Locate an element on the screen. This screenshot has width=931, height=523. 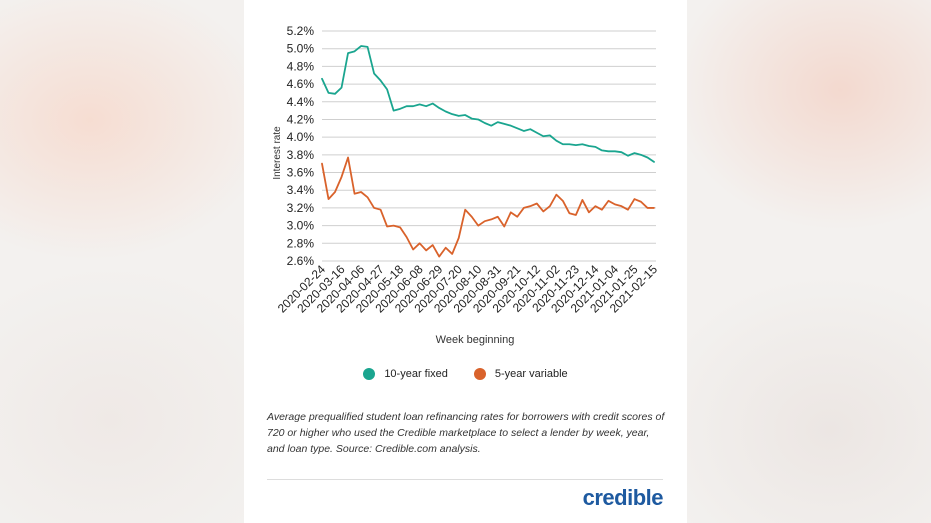
legend-label-fixed: 10-year fixed is located at coordinates (416, 374).